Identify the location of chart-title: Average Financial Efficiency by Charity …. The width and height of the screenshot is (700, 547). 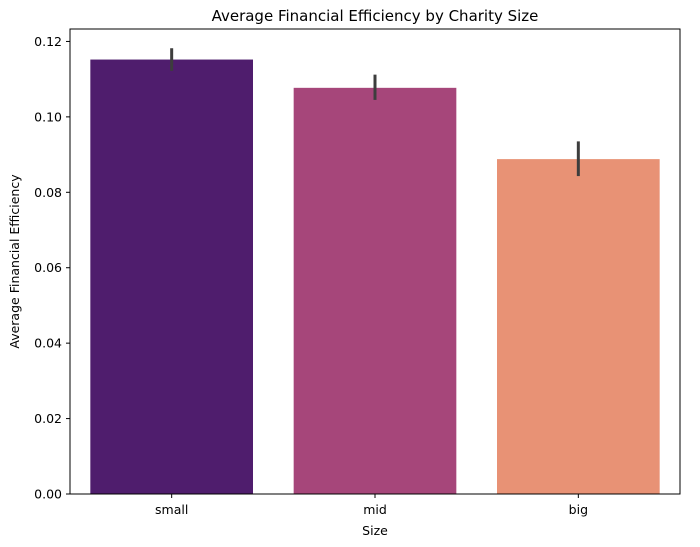
(375, 16).